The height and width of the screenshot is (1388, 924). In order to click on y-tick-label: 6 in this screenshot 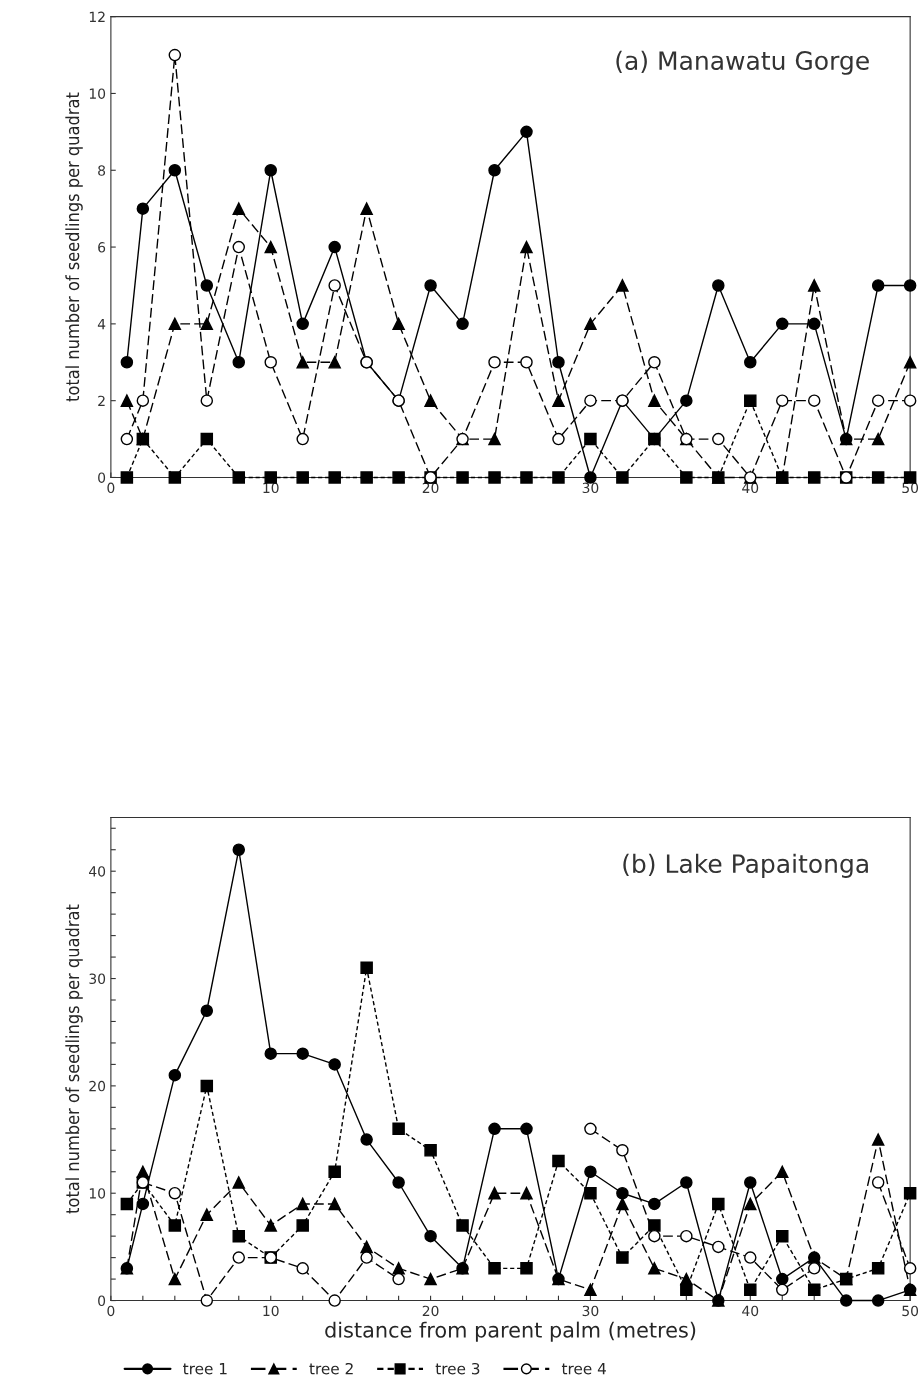, I will do `click(102, 247)`.